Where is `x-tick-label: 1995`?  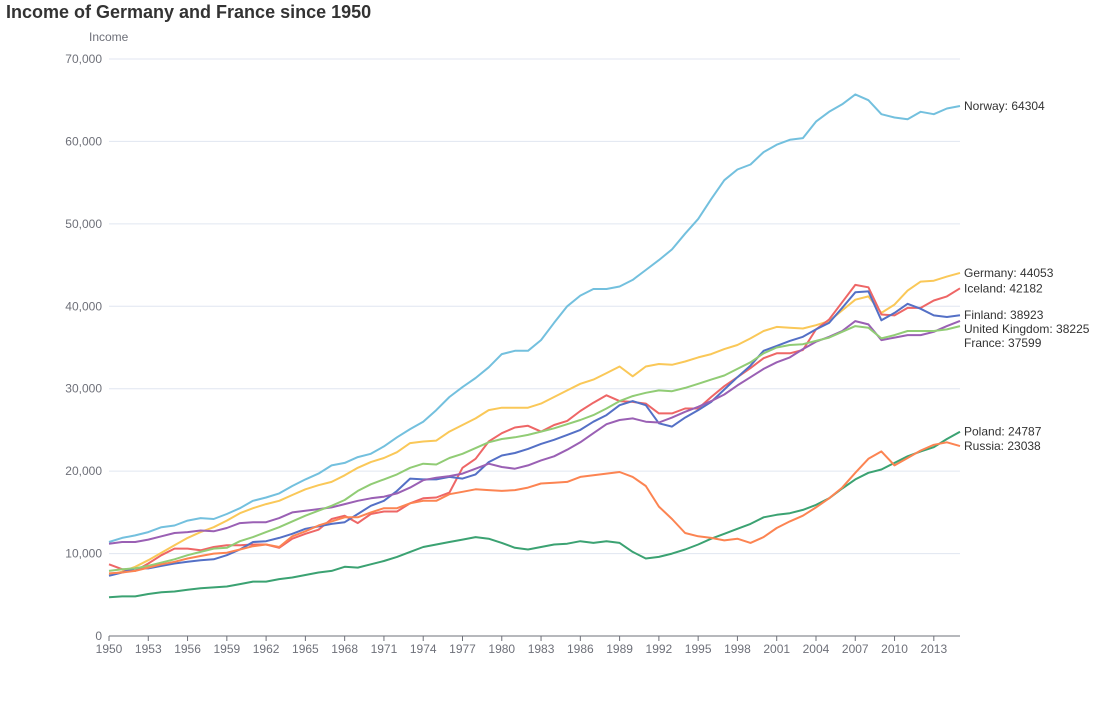 x-tick-label: 1995 is located at coordinates (698, 649).